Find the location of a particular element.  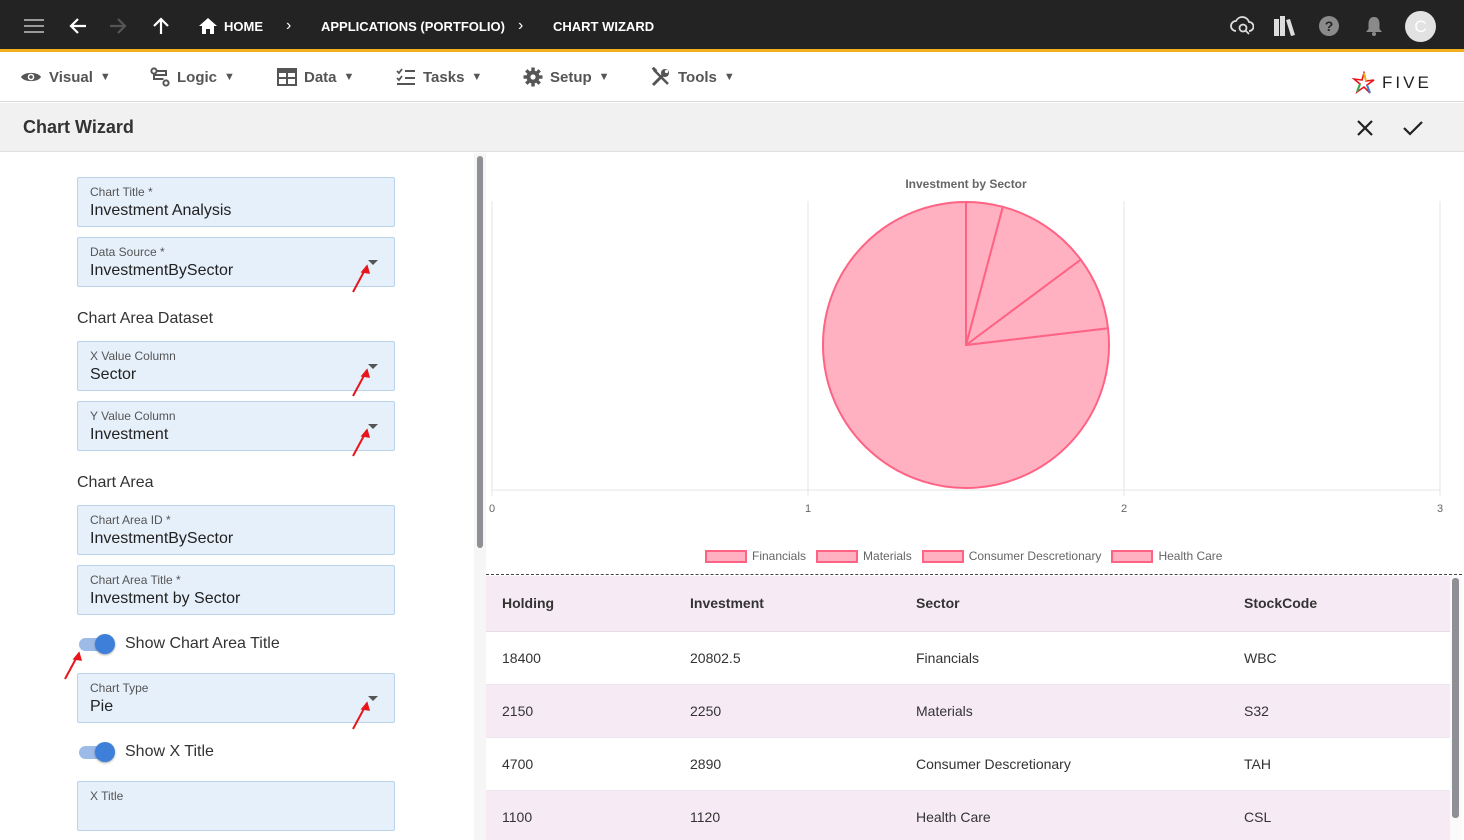

menu-setup: Setup ▼ is located at coordinates (566, 77).